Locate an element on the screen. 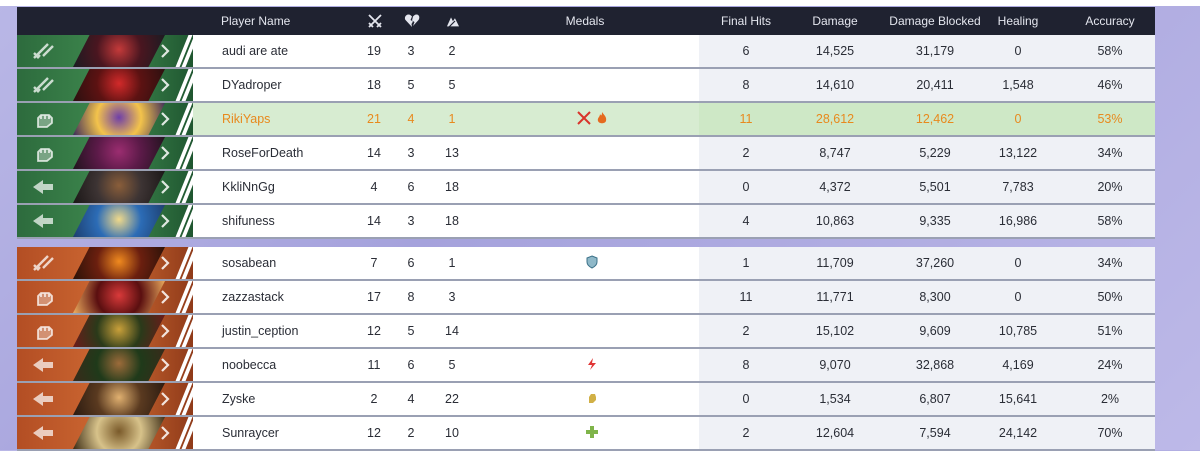 The height and width of the screenshot is (451, 1200). damage-value: 28,612 is located at coordinates (835, 119).